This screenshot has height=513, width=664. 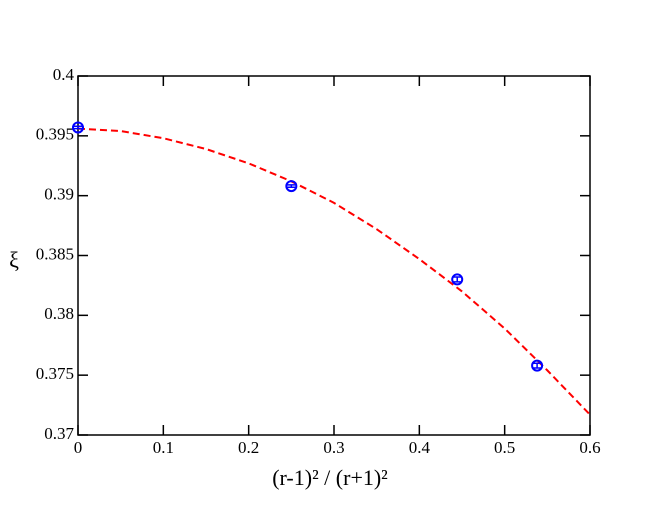 What do you see at coordinates (589, 447) in the screenshot?
I see `x-tick-label: 0.6` at bounding box center [589, 447].